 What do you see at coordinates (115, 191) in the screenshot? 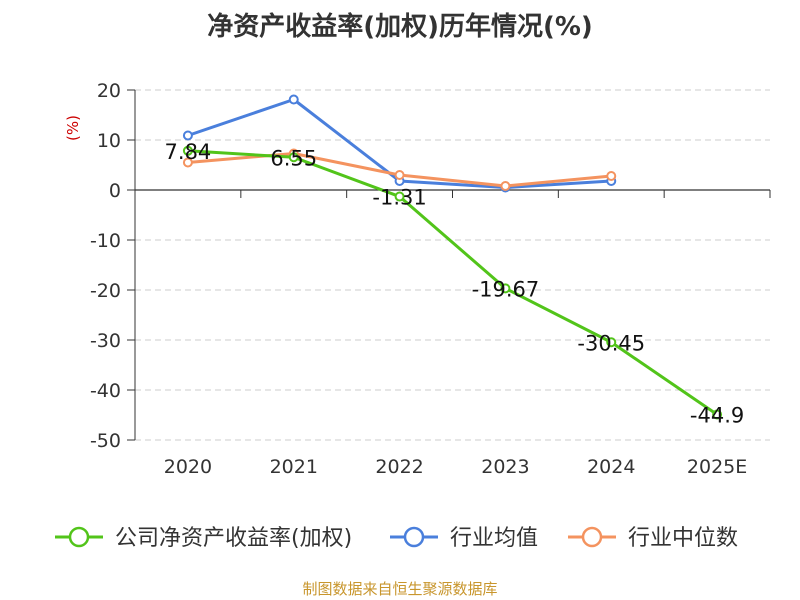
I see `y-tick-label: 0` at bounding box center [115, 191].